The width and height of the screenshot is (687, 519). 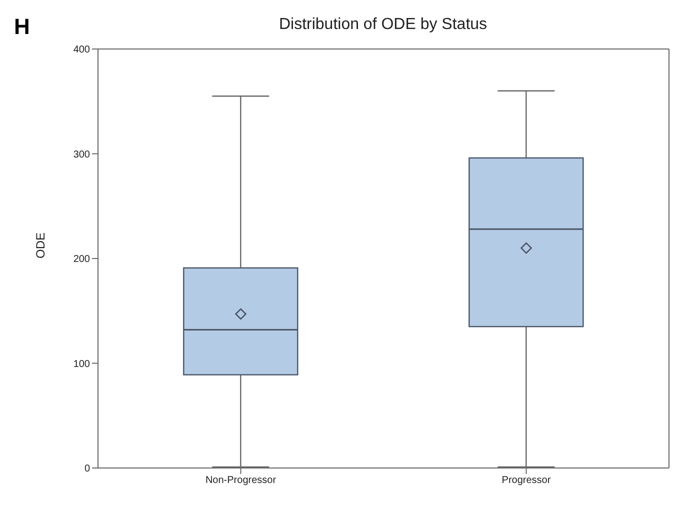 I want to click on x-tick-label: Non-Progressor, so click(x=241, y=480).